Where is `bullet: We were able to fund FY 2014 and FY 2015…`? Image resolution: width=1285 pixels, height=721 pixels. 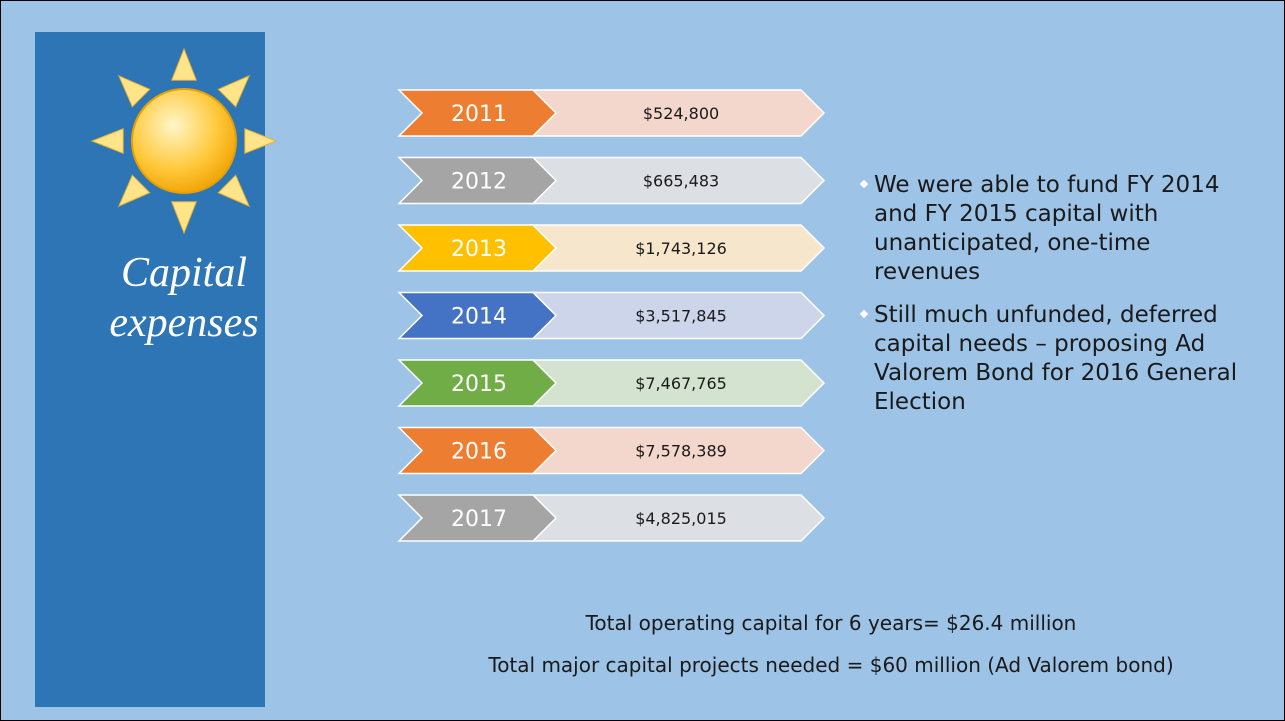 bullet: We were able to fund FY 2014 and FY 2015… is located at coordinates (1059, 229).